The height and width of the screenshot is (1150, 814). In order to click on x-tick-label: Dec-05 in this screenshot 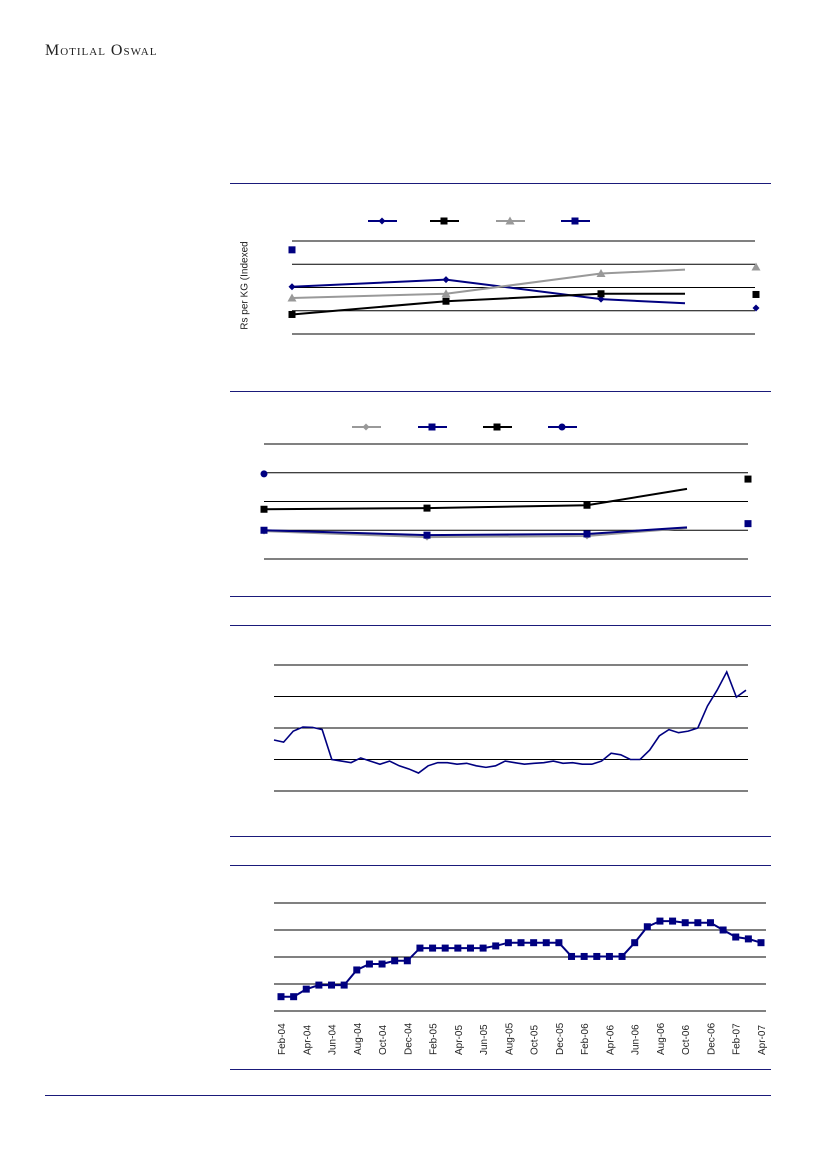, I will do `click(560, 1038)`.